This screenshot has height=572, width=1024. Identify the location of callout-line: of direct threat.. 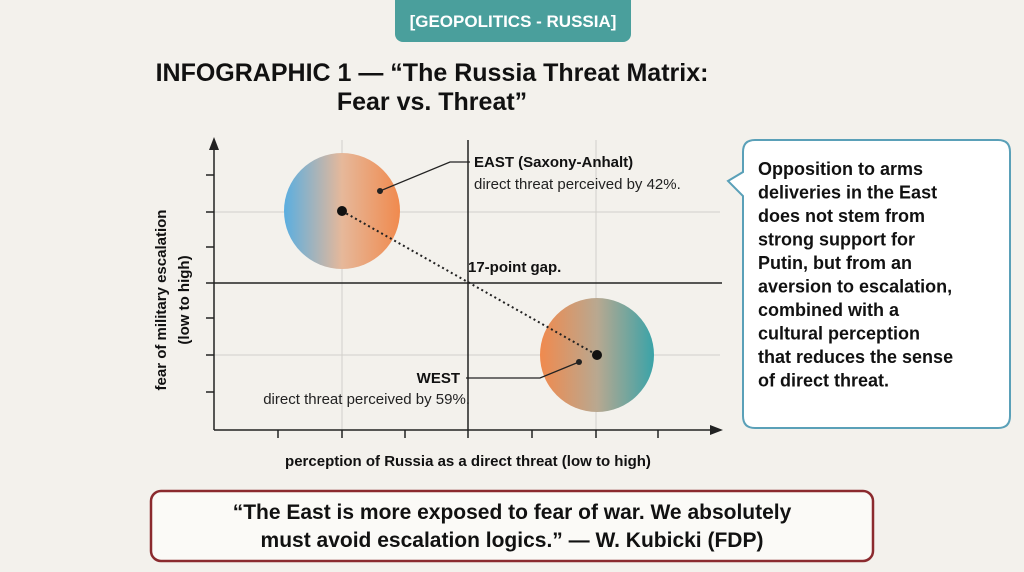
(823, 381).